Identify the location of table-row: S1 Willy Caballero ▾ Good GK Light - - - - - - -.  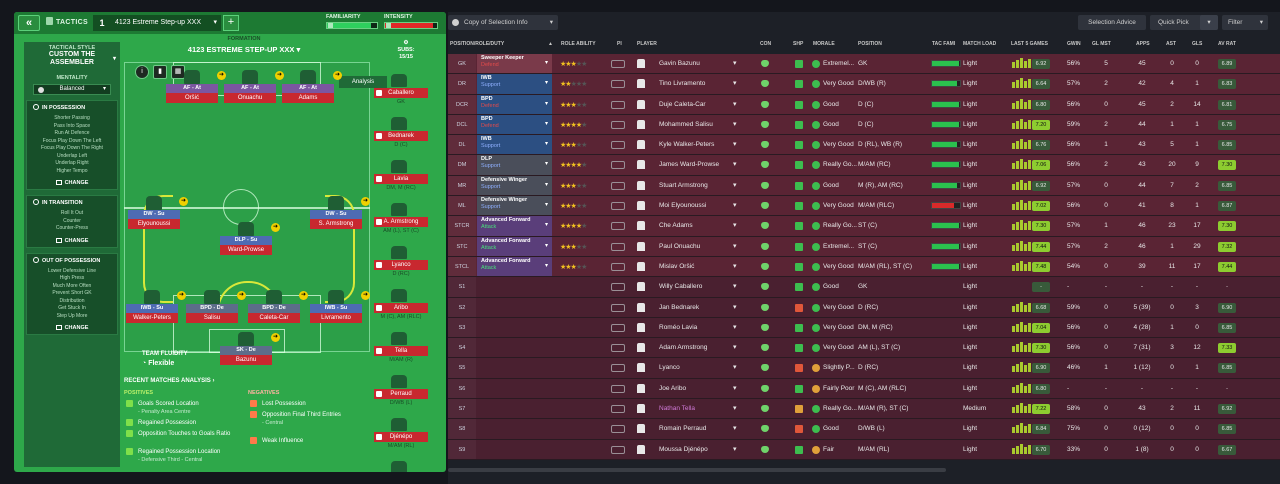
(864, 287).